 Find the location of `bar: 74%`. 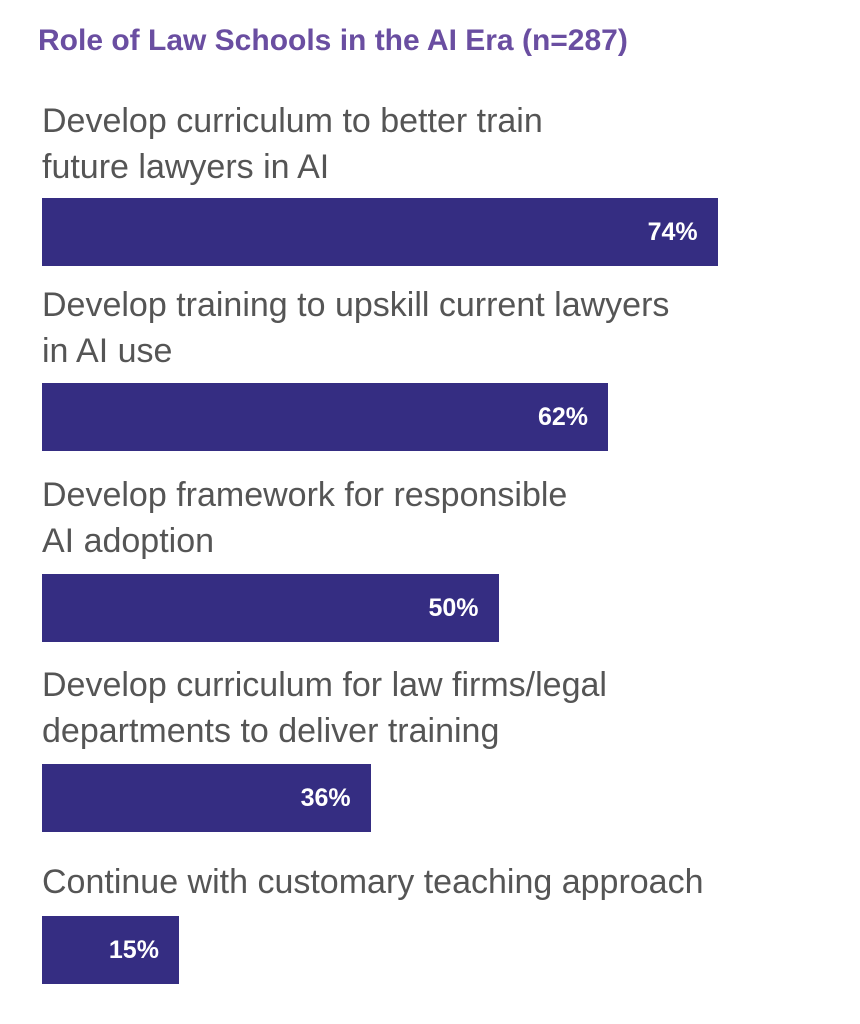

bar: 74% is located at coordinates (380, 232).